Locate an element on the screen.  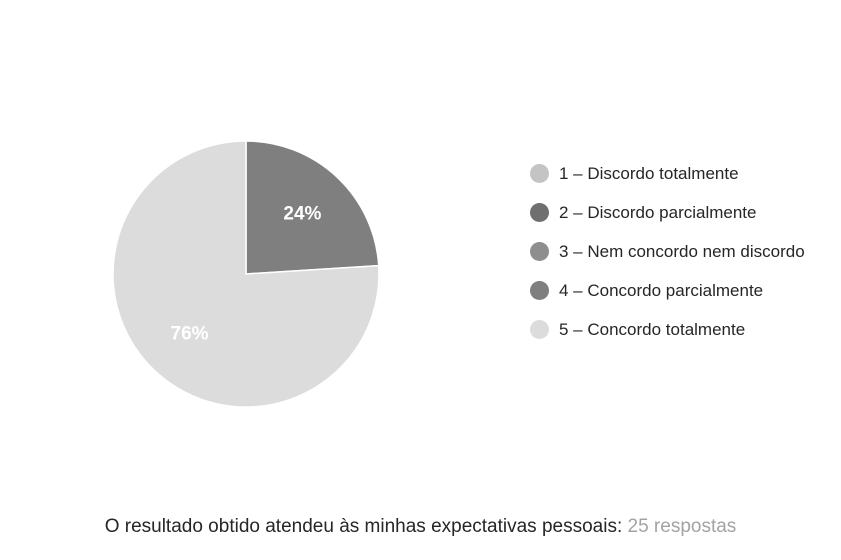
pie-slice-labels: 24% 76% is located at coordinates (246, 273).